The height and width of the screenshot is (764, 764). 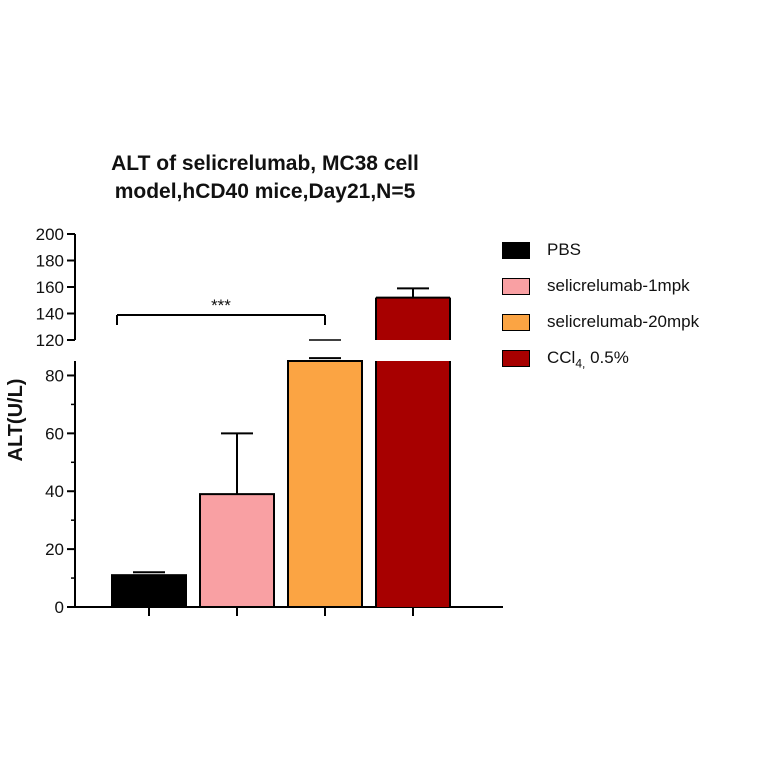 What do you see at coordinates (54, 549) in the screenshot?
I see `y-tick-label-lower: 20` at bounding box center [54, 549].